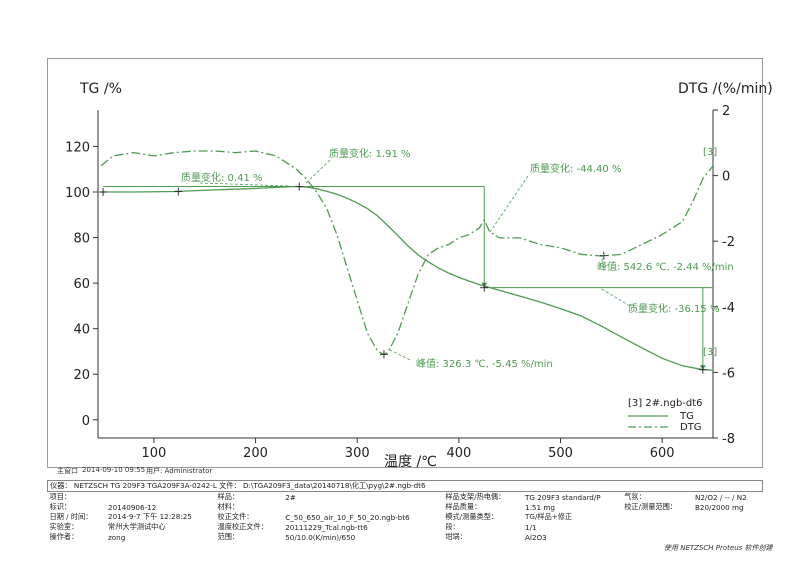 The height and width of the screenshot is (581, 800). Describe the element at coordinates (81, 330) in the screenshot. I see `y-left-tick-label: 40` at that location.